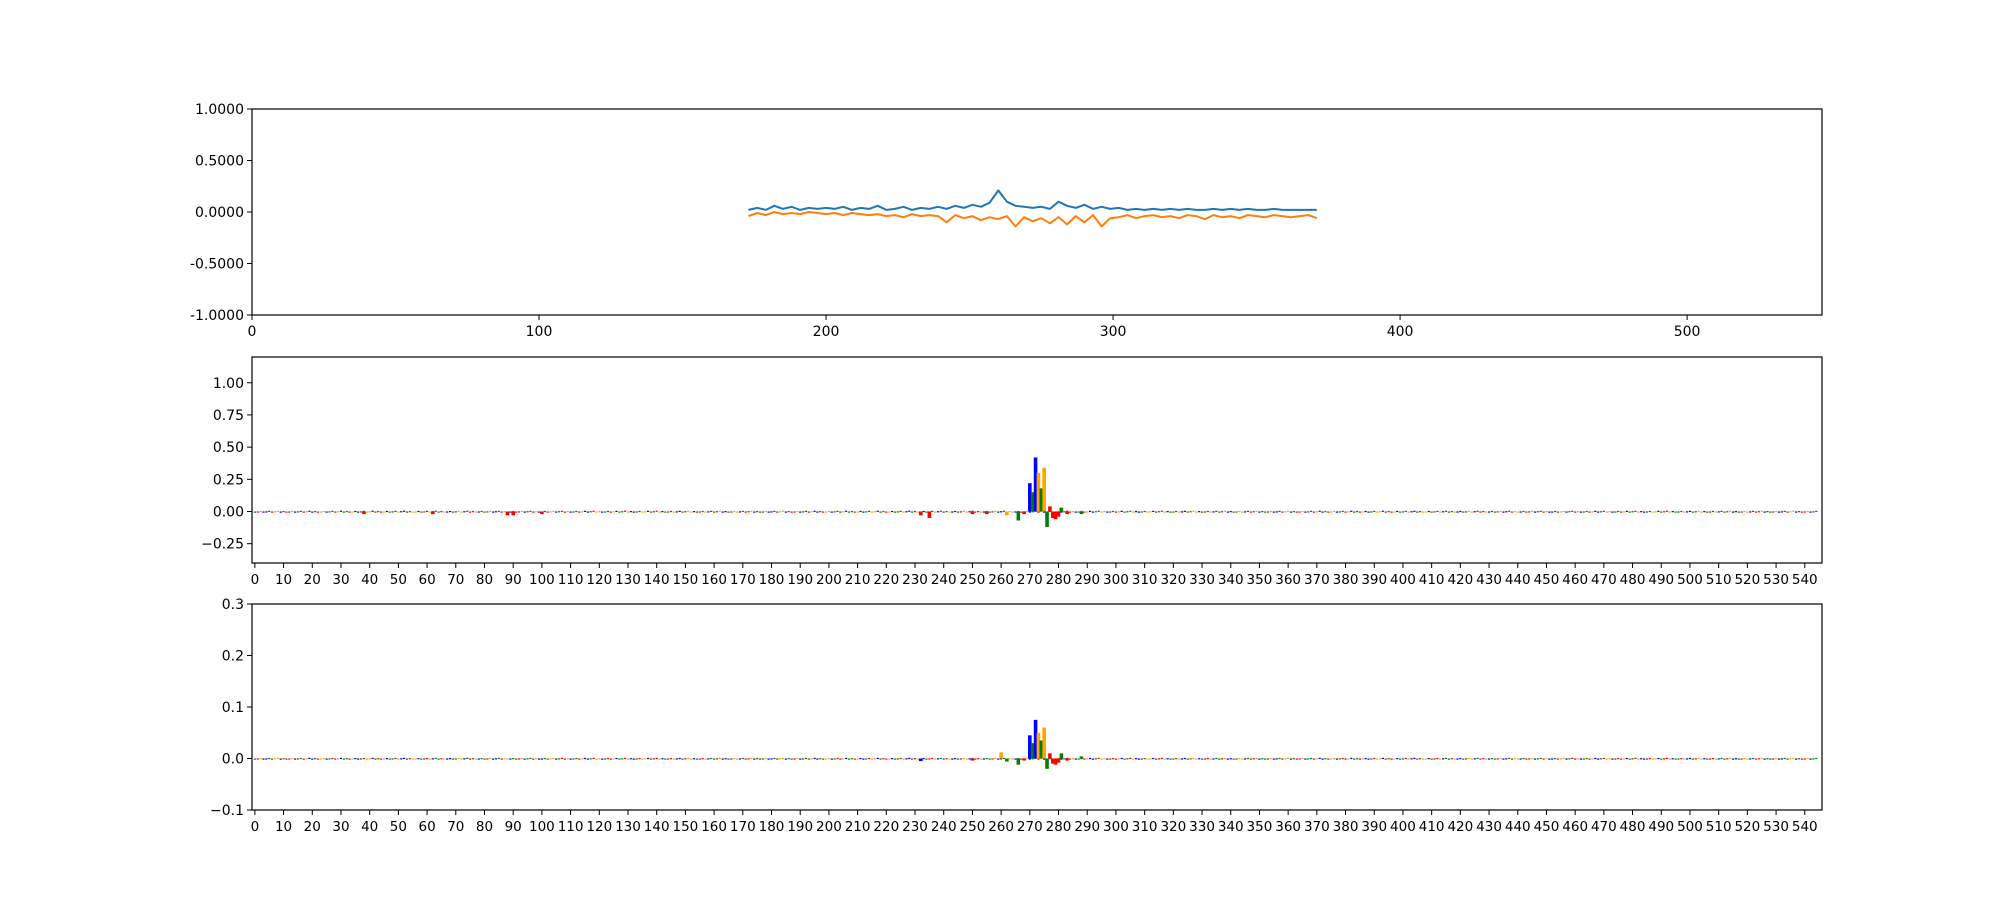 The height and width of the screenshot is (900, 2000). I want to click on x-tick-label: 0, so click(252, 332).